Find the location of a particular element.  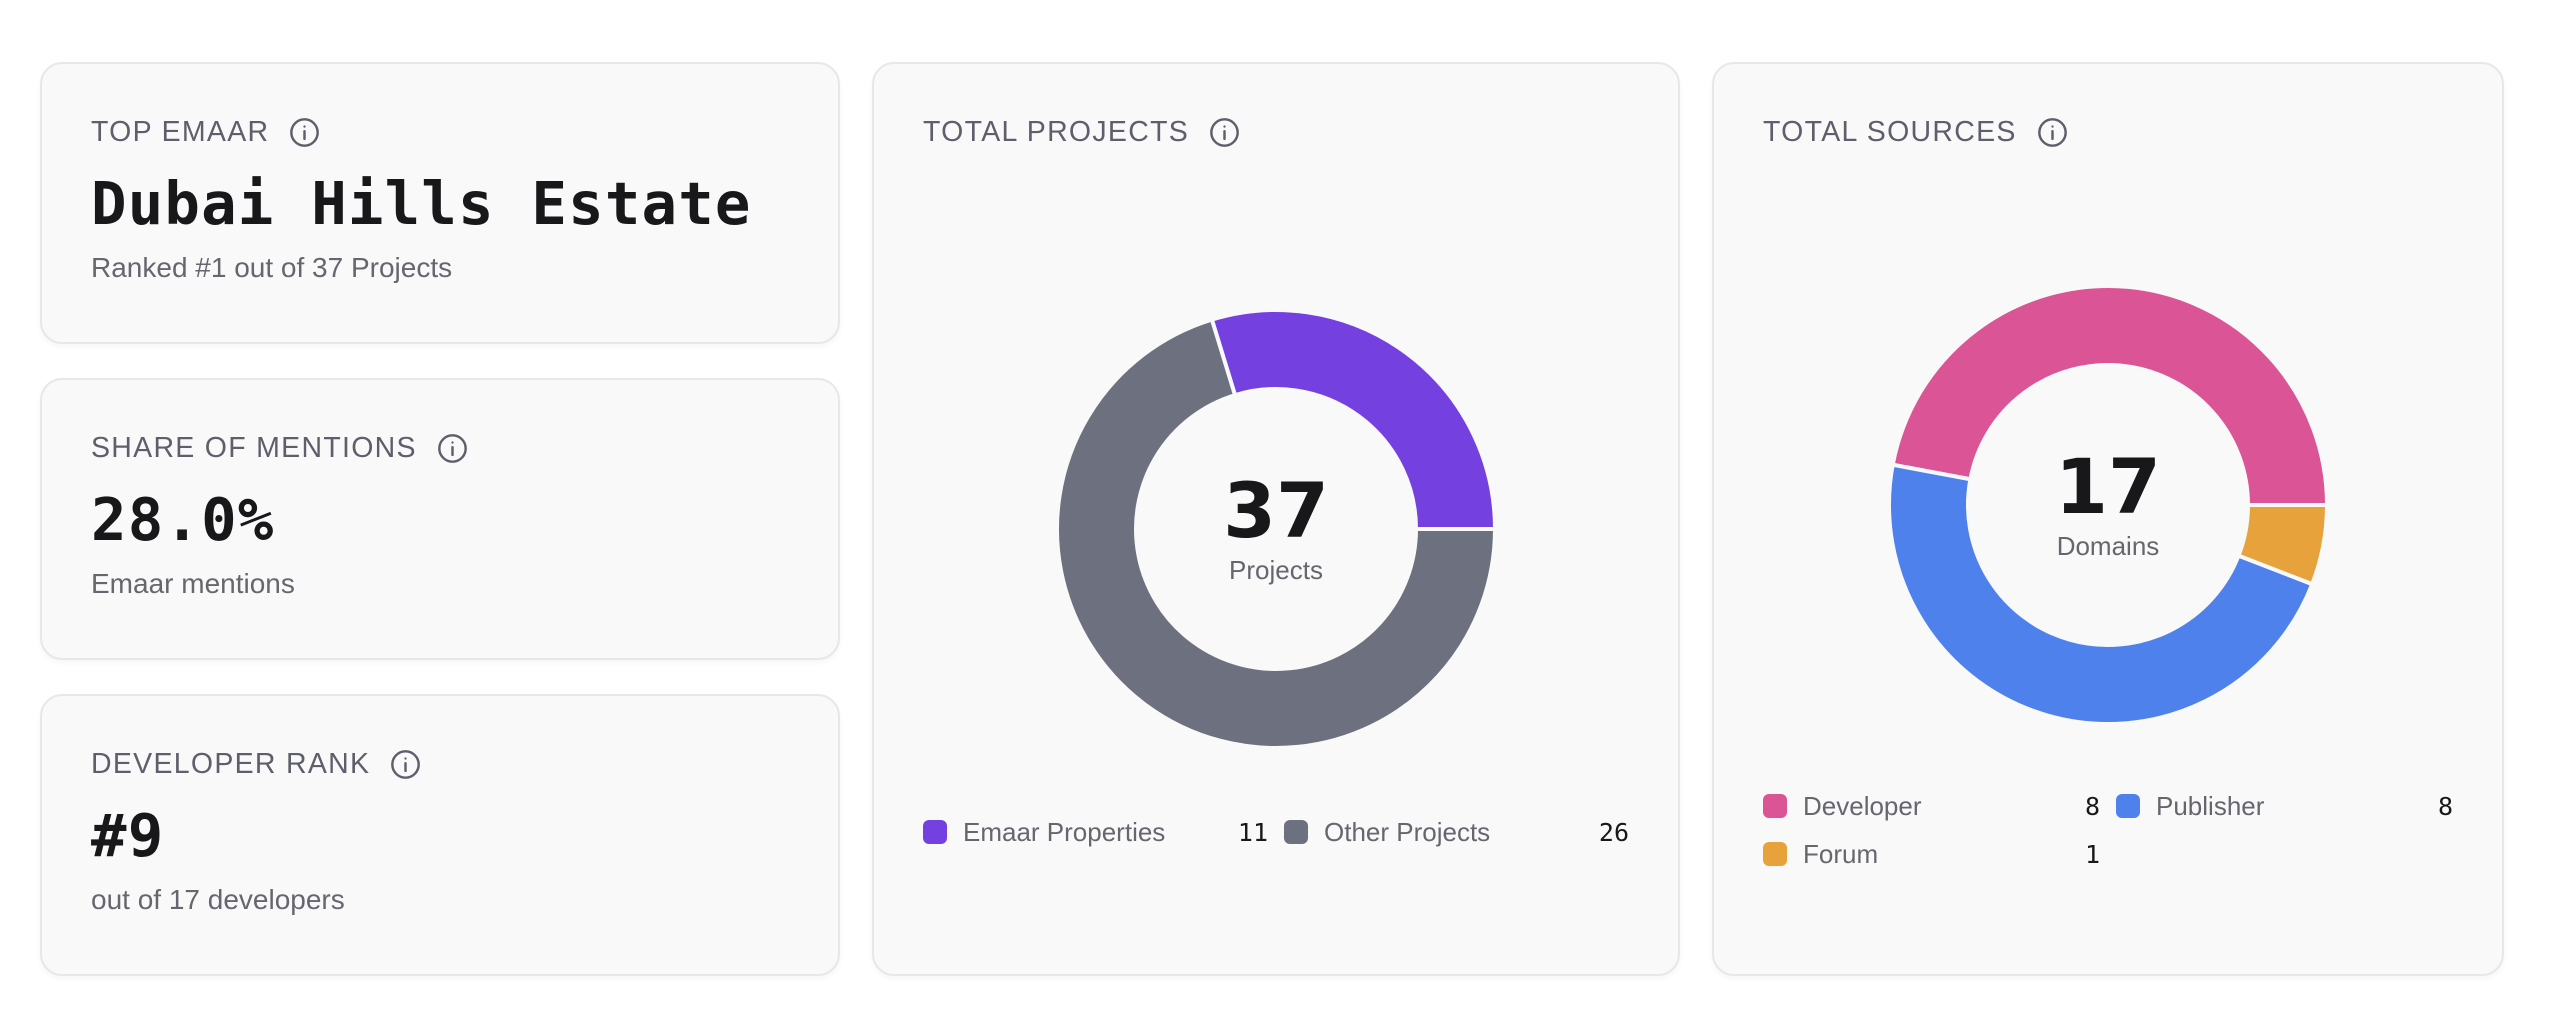

legend-label: Publisher is located at coordinates (2210, 805).